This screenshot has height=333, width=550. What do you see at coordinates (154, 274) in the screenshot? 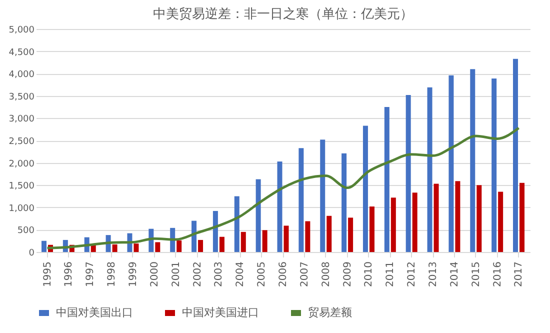
I see `x-tick-label: 2000` at bounding box center [154, 274].